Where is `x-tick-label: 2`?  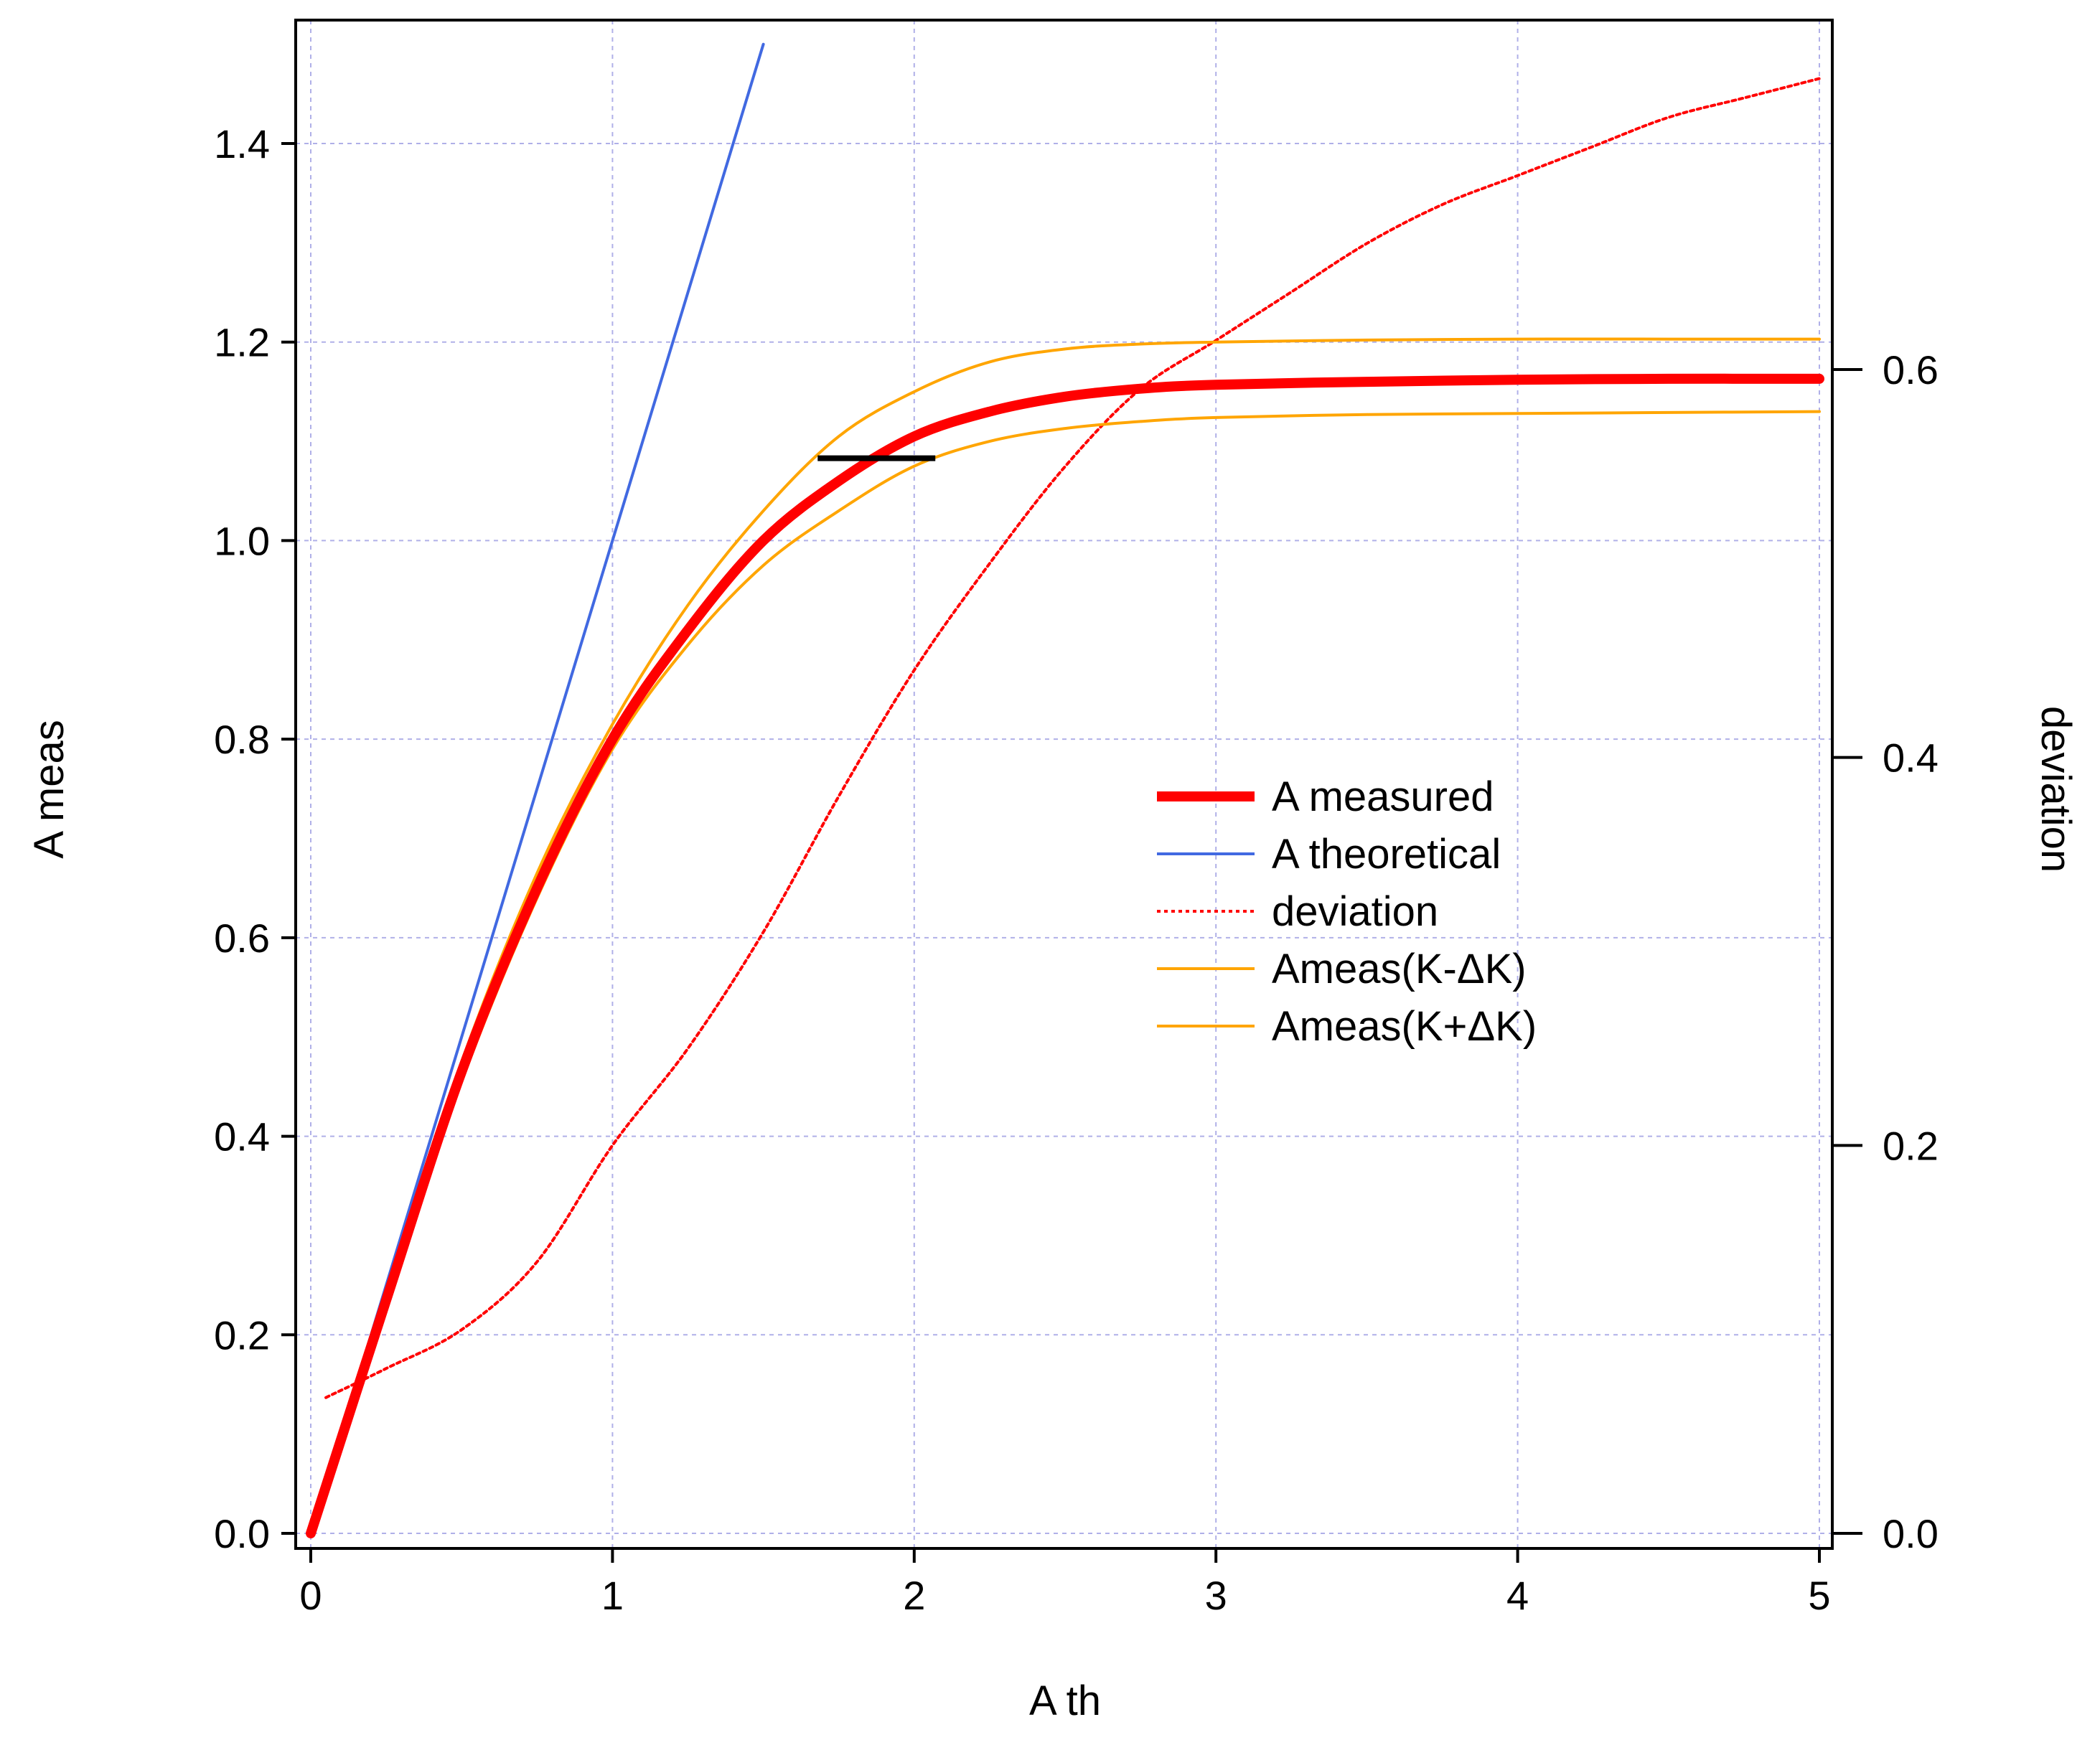
x-tick-label: 2 is located at coordinates (914, 1595).